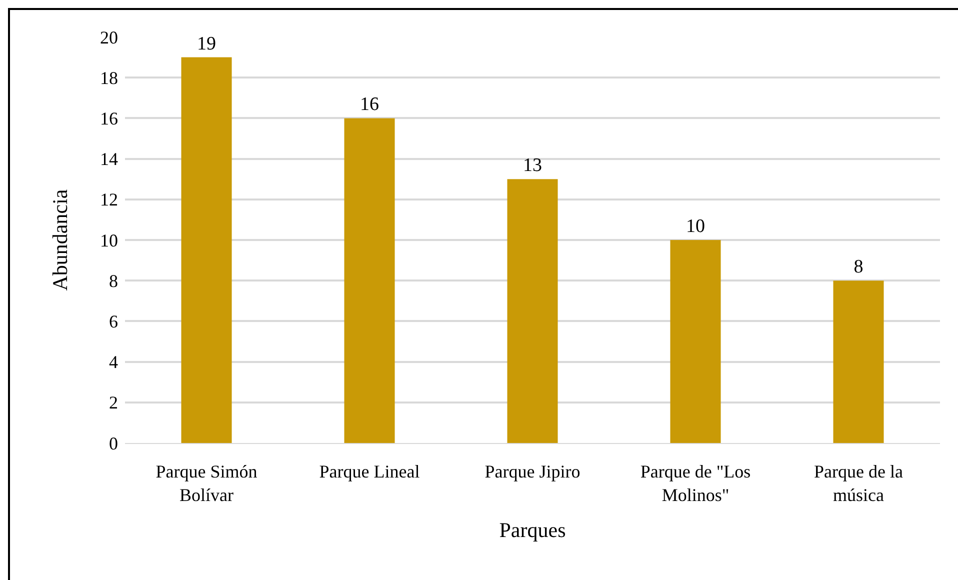 This screenshot has height=580, width=958. Describe the element at coordinates (207, 483) in the screenshot. I see `x-tick-label: Parque Simón Bolívar` at that location.